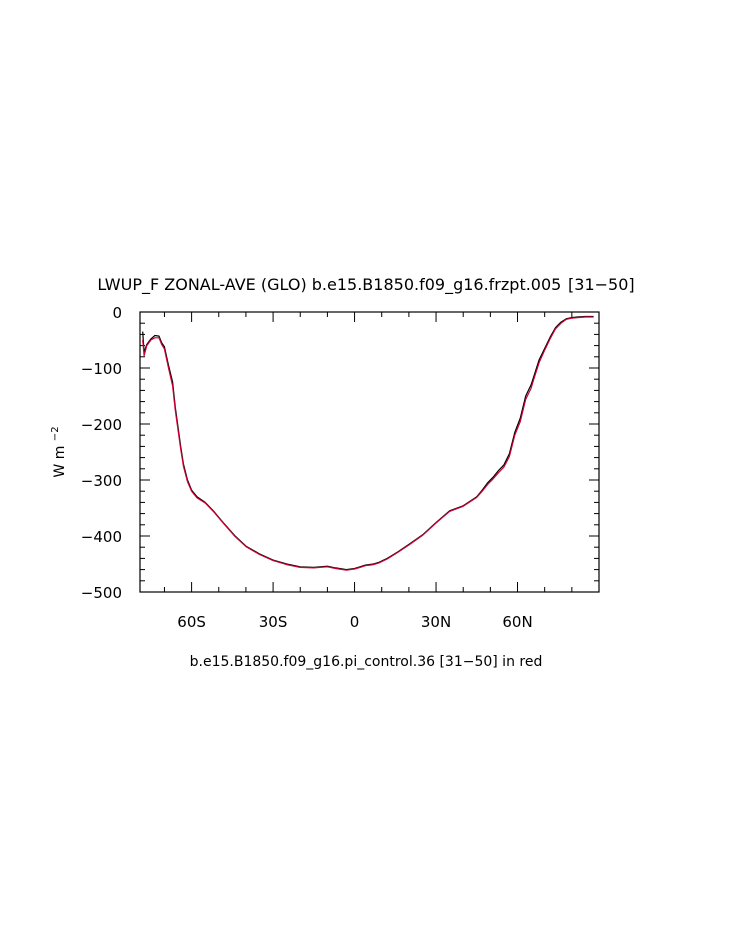 Image resolution: width=733 pixels, height=945 pixels. Describe the element at coordinates (55, 433) in the screenshot. I see `y-axis-label-exponent: −2` at that location.